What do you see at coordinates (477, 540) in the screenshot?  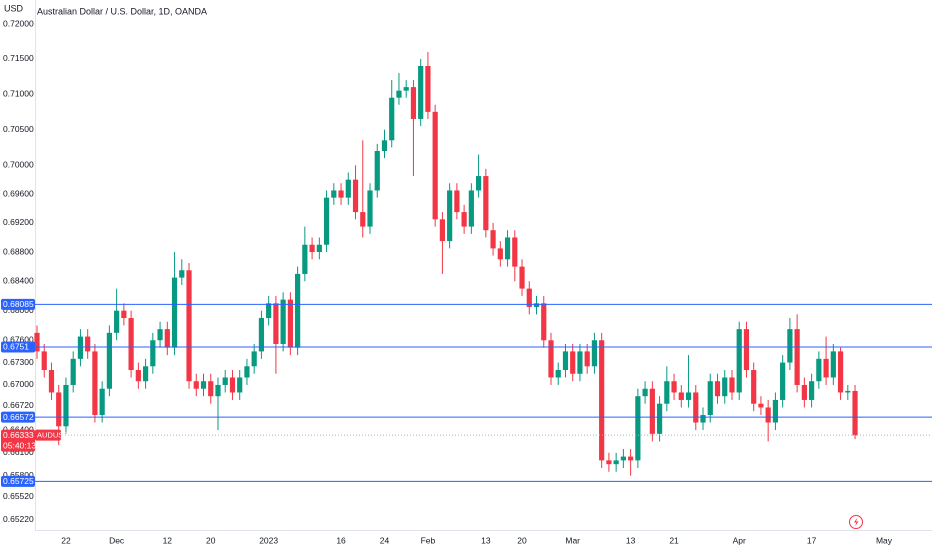 I see `time-axis: 22 Dec 12 20 2023 16 24 Feb 13 20 Mar 13 21 Apr 17 May` at bounding box center [477, 540].